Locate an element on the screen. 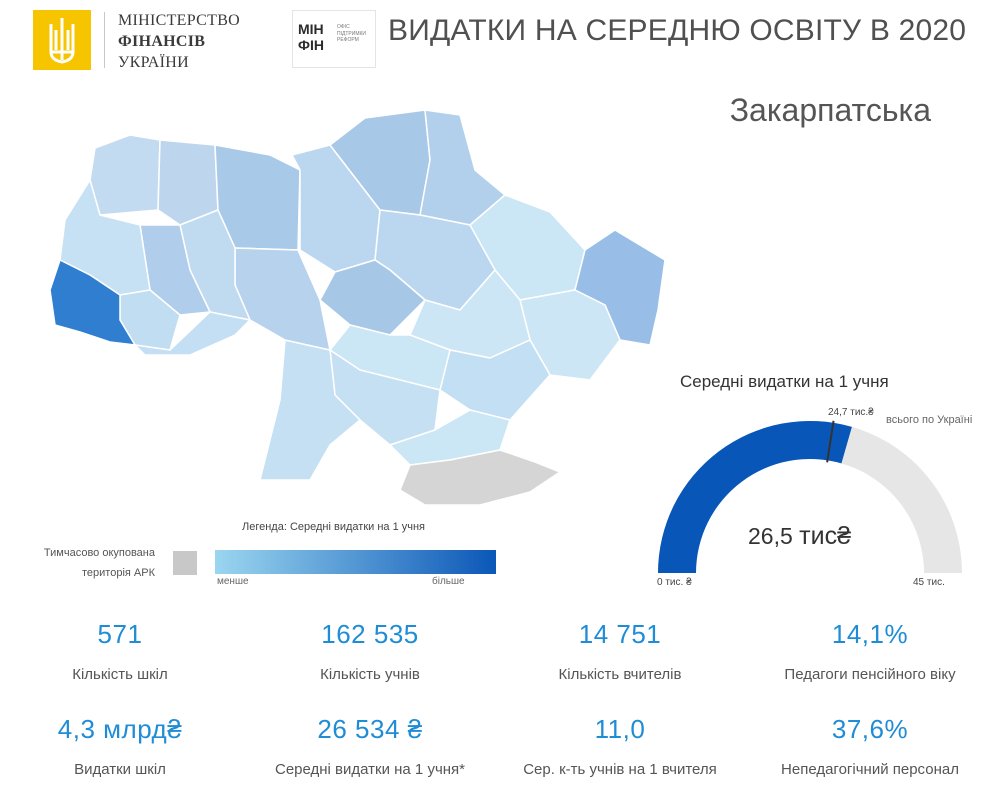 The height and width of the screenshot is (799, 997). kpi-retirement-teachers-value: 14,1% is located at coordinates (870, 634).